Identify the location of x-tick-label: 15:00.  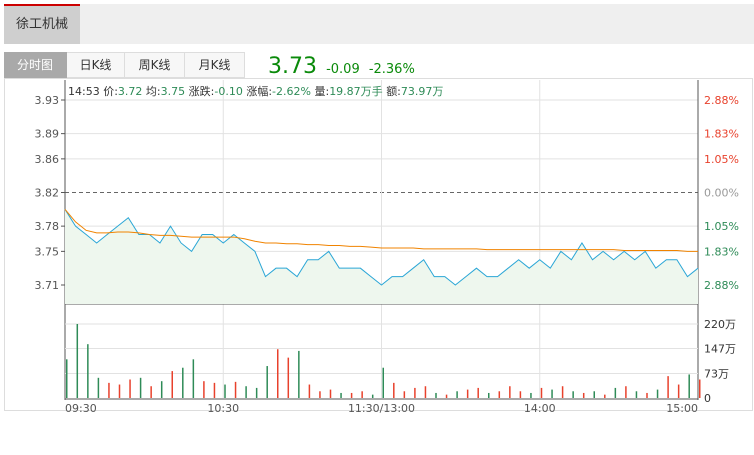
(682, 408).